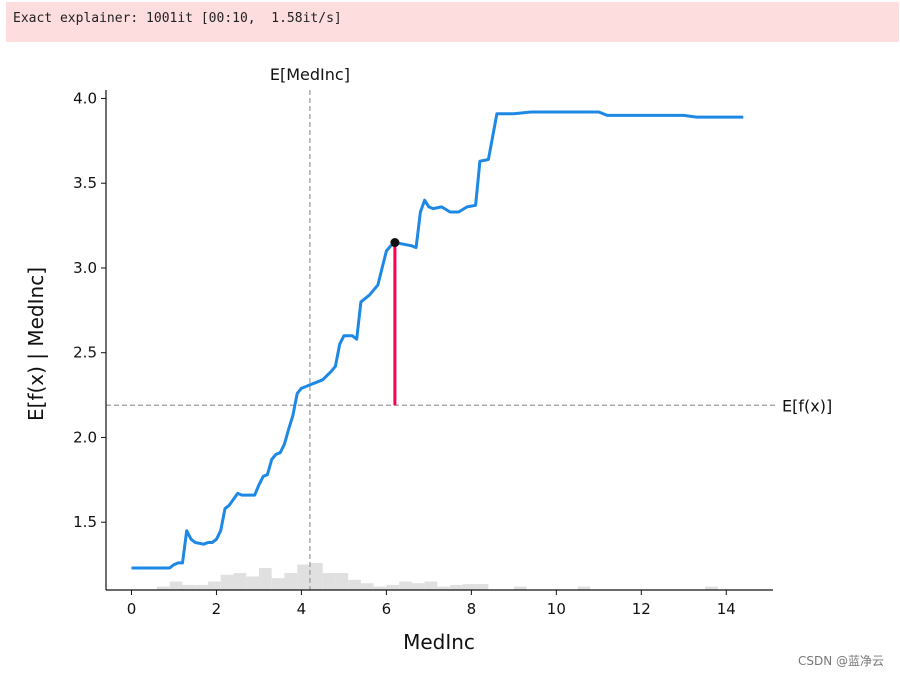  What do you see at coordinates (310, 74) in the screenshot?
I see `mean-medinc-label: E[MedInc]` at bounding box center [310, 74].